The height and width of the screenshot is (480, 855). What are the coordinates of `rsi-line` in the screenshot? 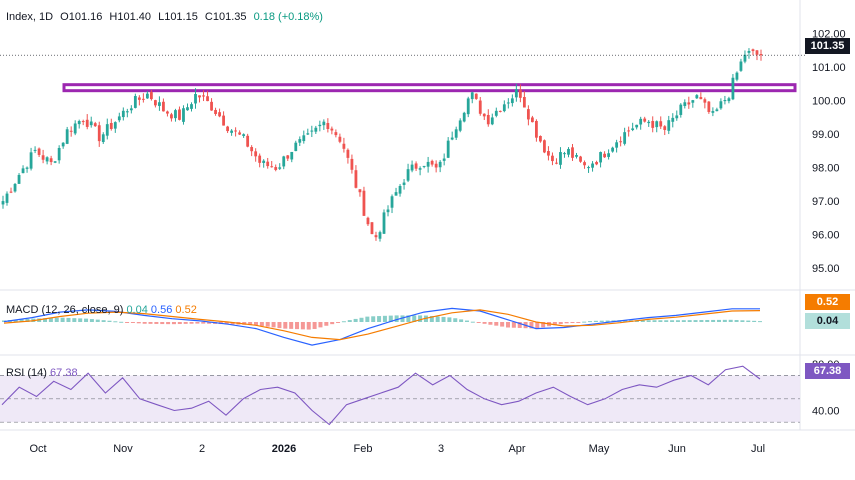 It's located at (381, 395).